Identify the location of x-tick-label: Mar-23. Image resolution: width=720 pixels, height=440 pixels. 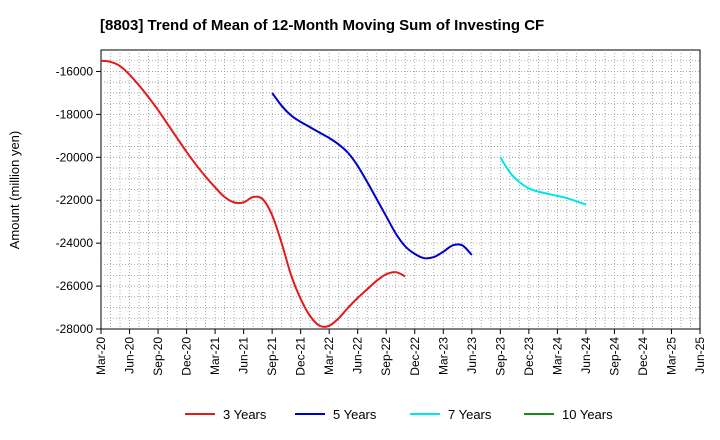
(443, 356).